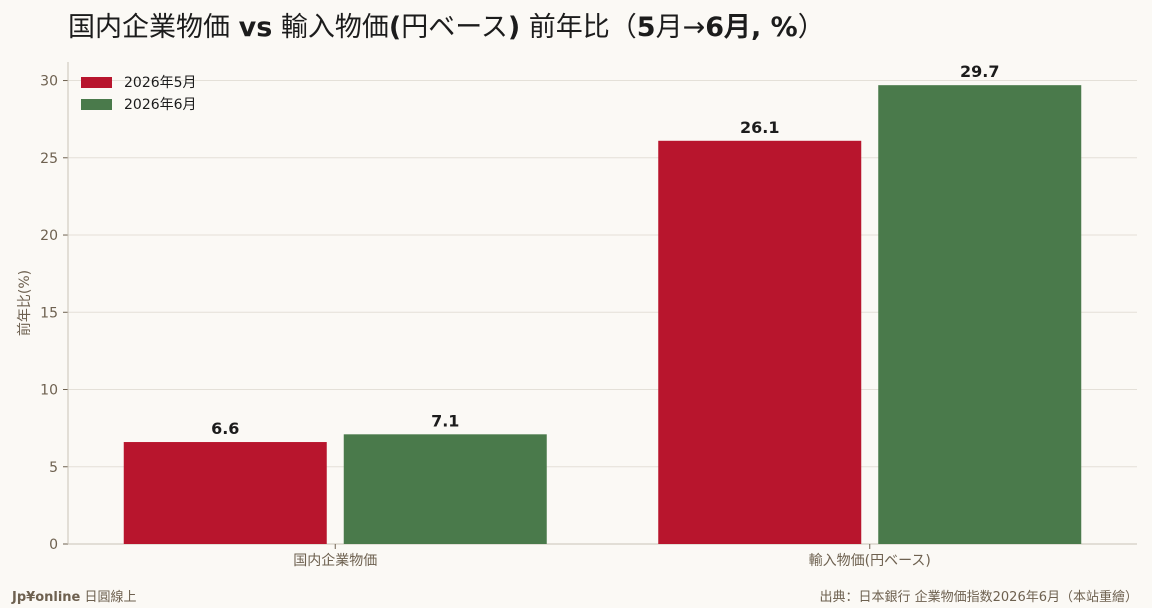 This screenshot has height=608, width=1152. I want to click on y-axis-label: 前年比(%), so click(24, 303).